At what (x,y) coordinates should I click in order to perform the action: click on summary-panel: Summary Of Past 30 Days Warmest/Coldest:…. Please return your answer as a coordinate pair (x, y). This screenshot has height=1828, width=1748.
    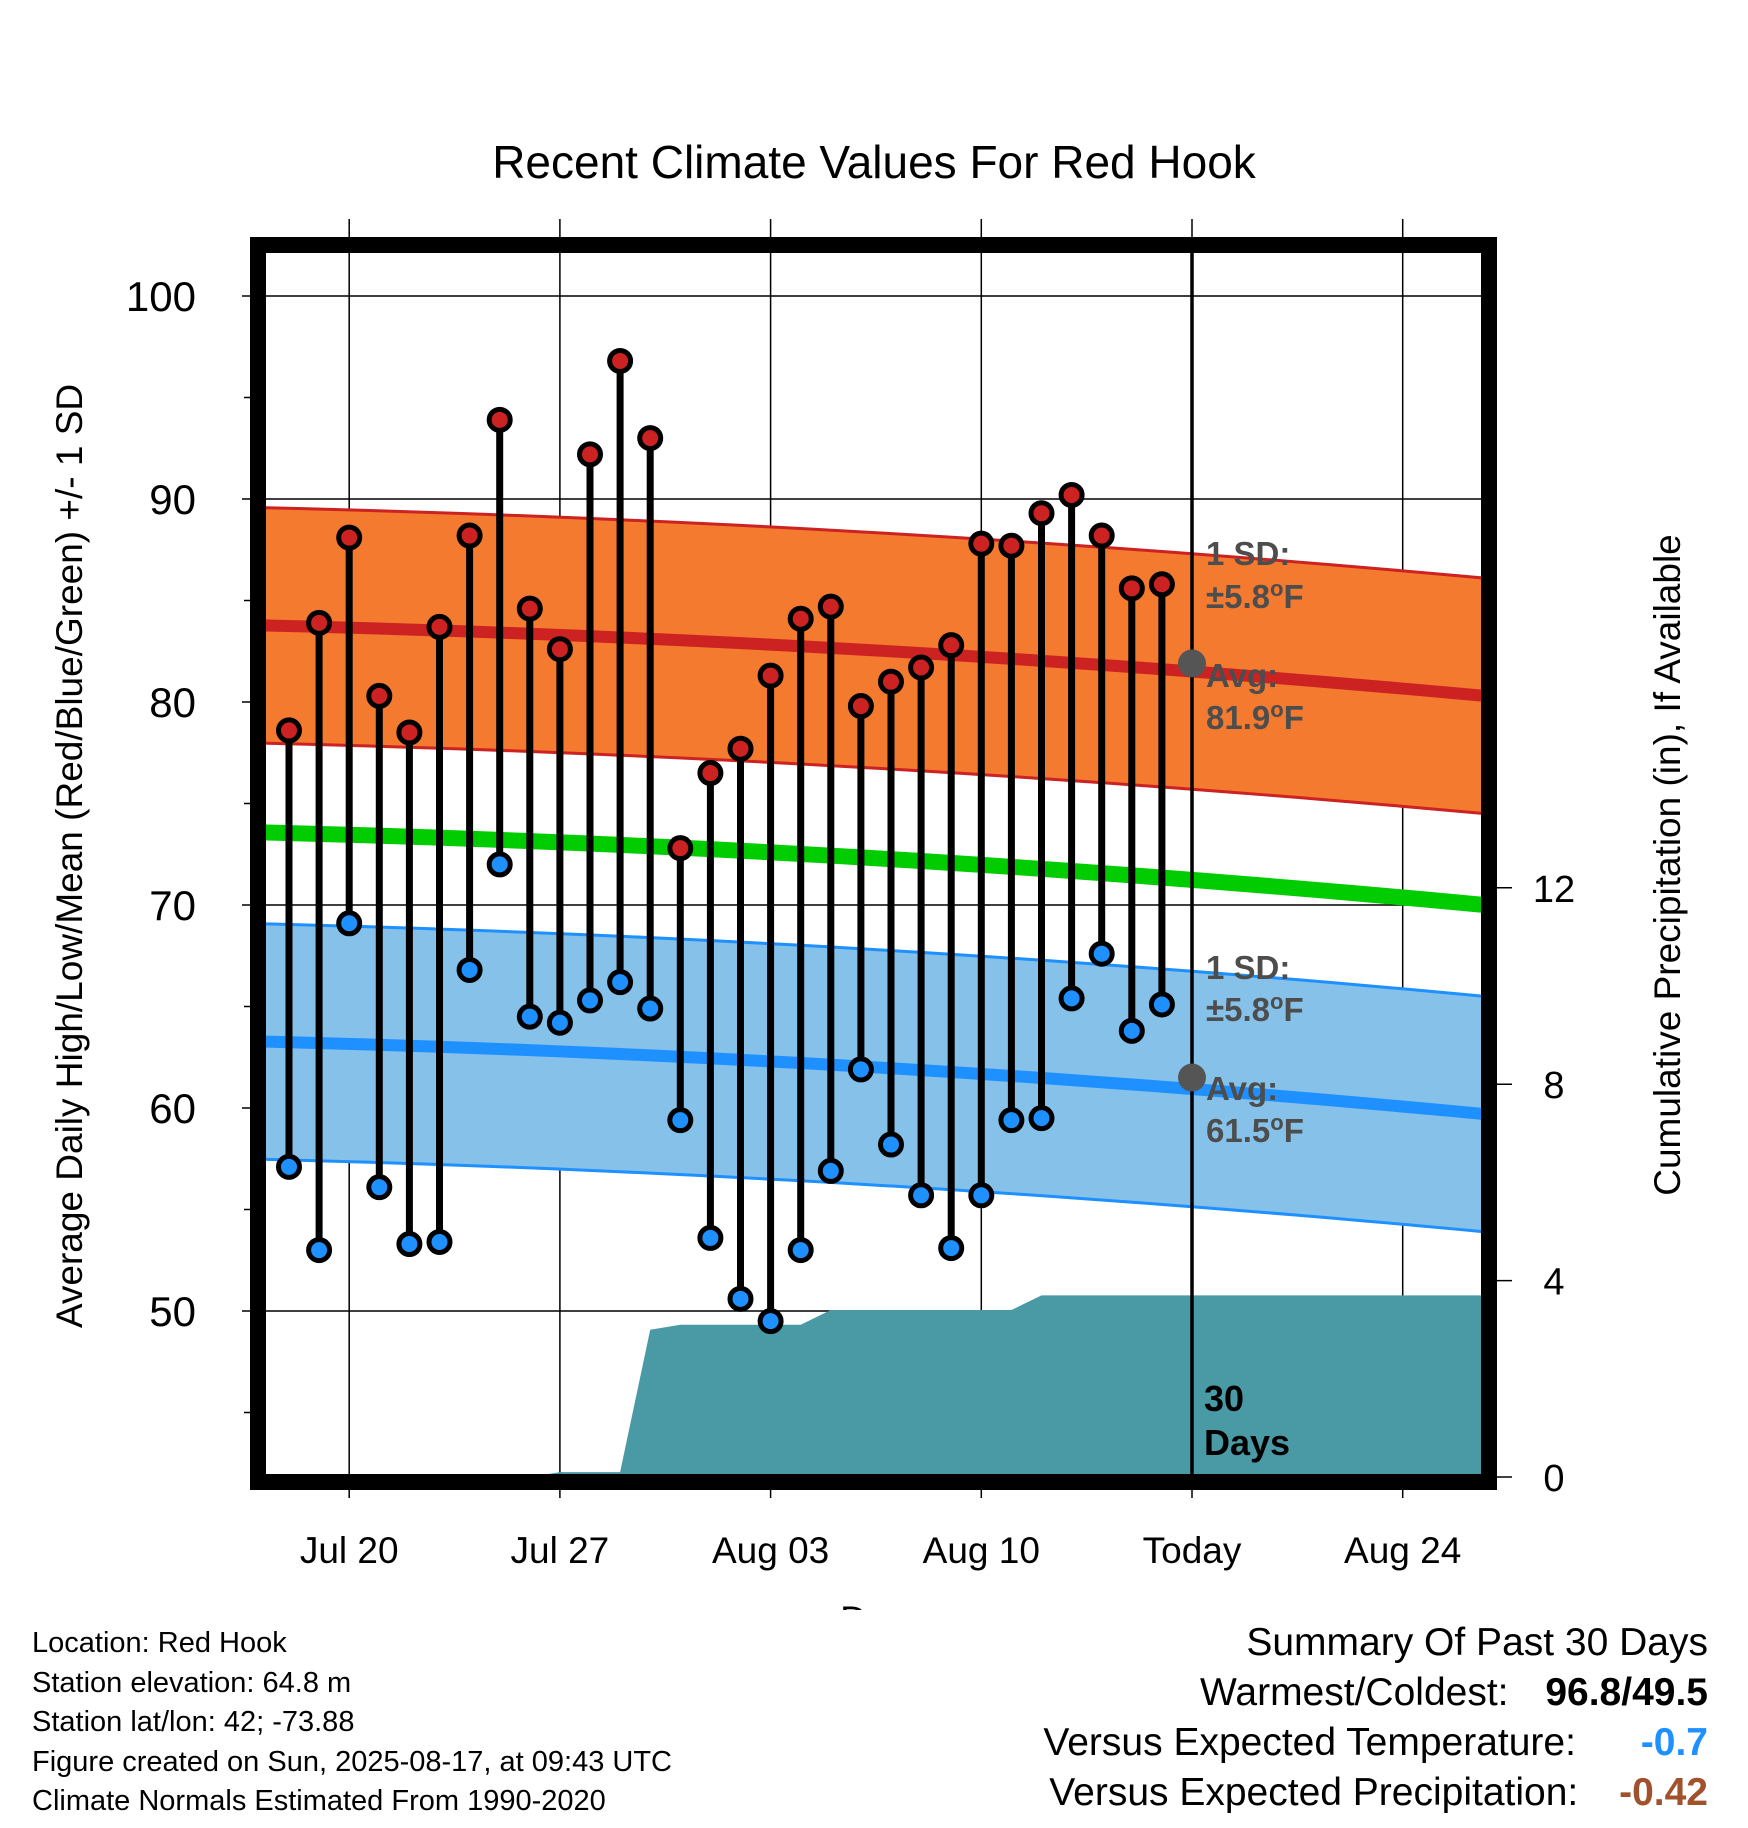
    Looking at the image, I should click on (1375, 1718).